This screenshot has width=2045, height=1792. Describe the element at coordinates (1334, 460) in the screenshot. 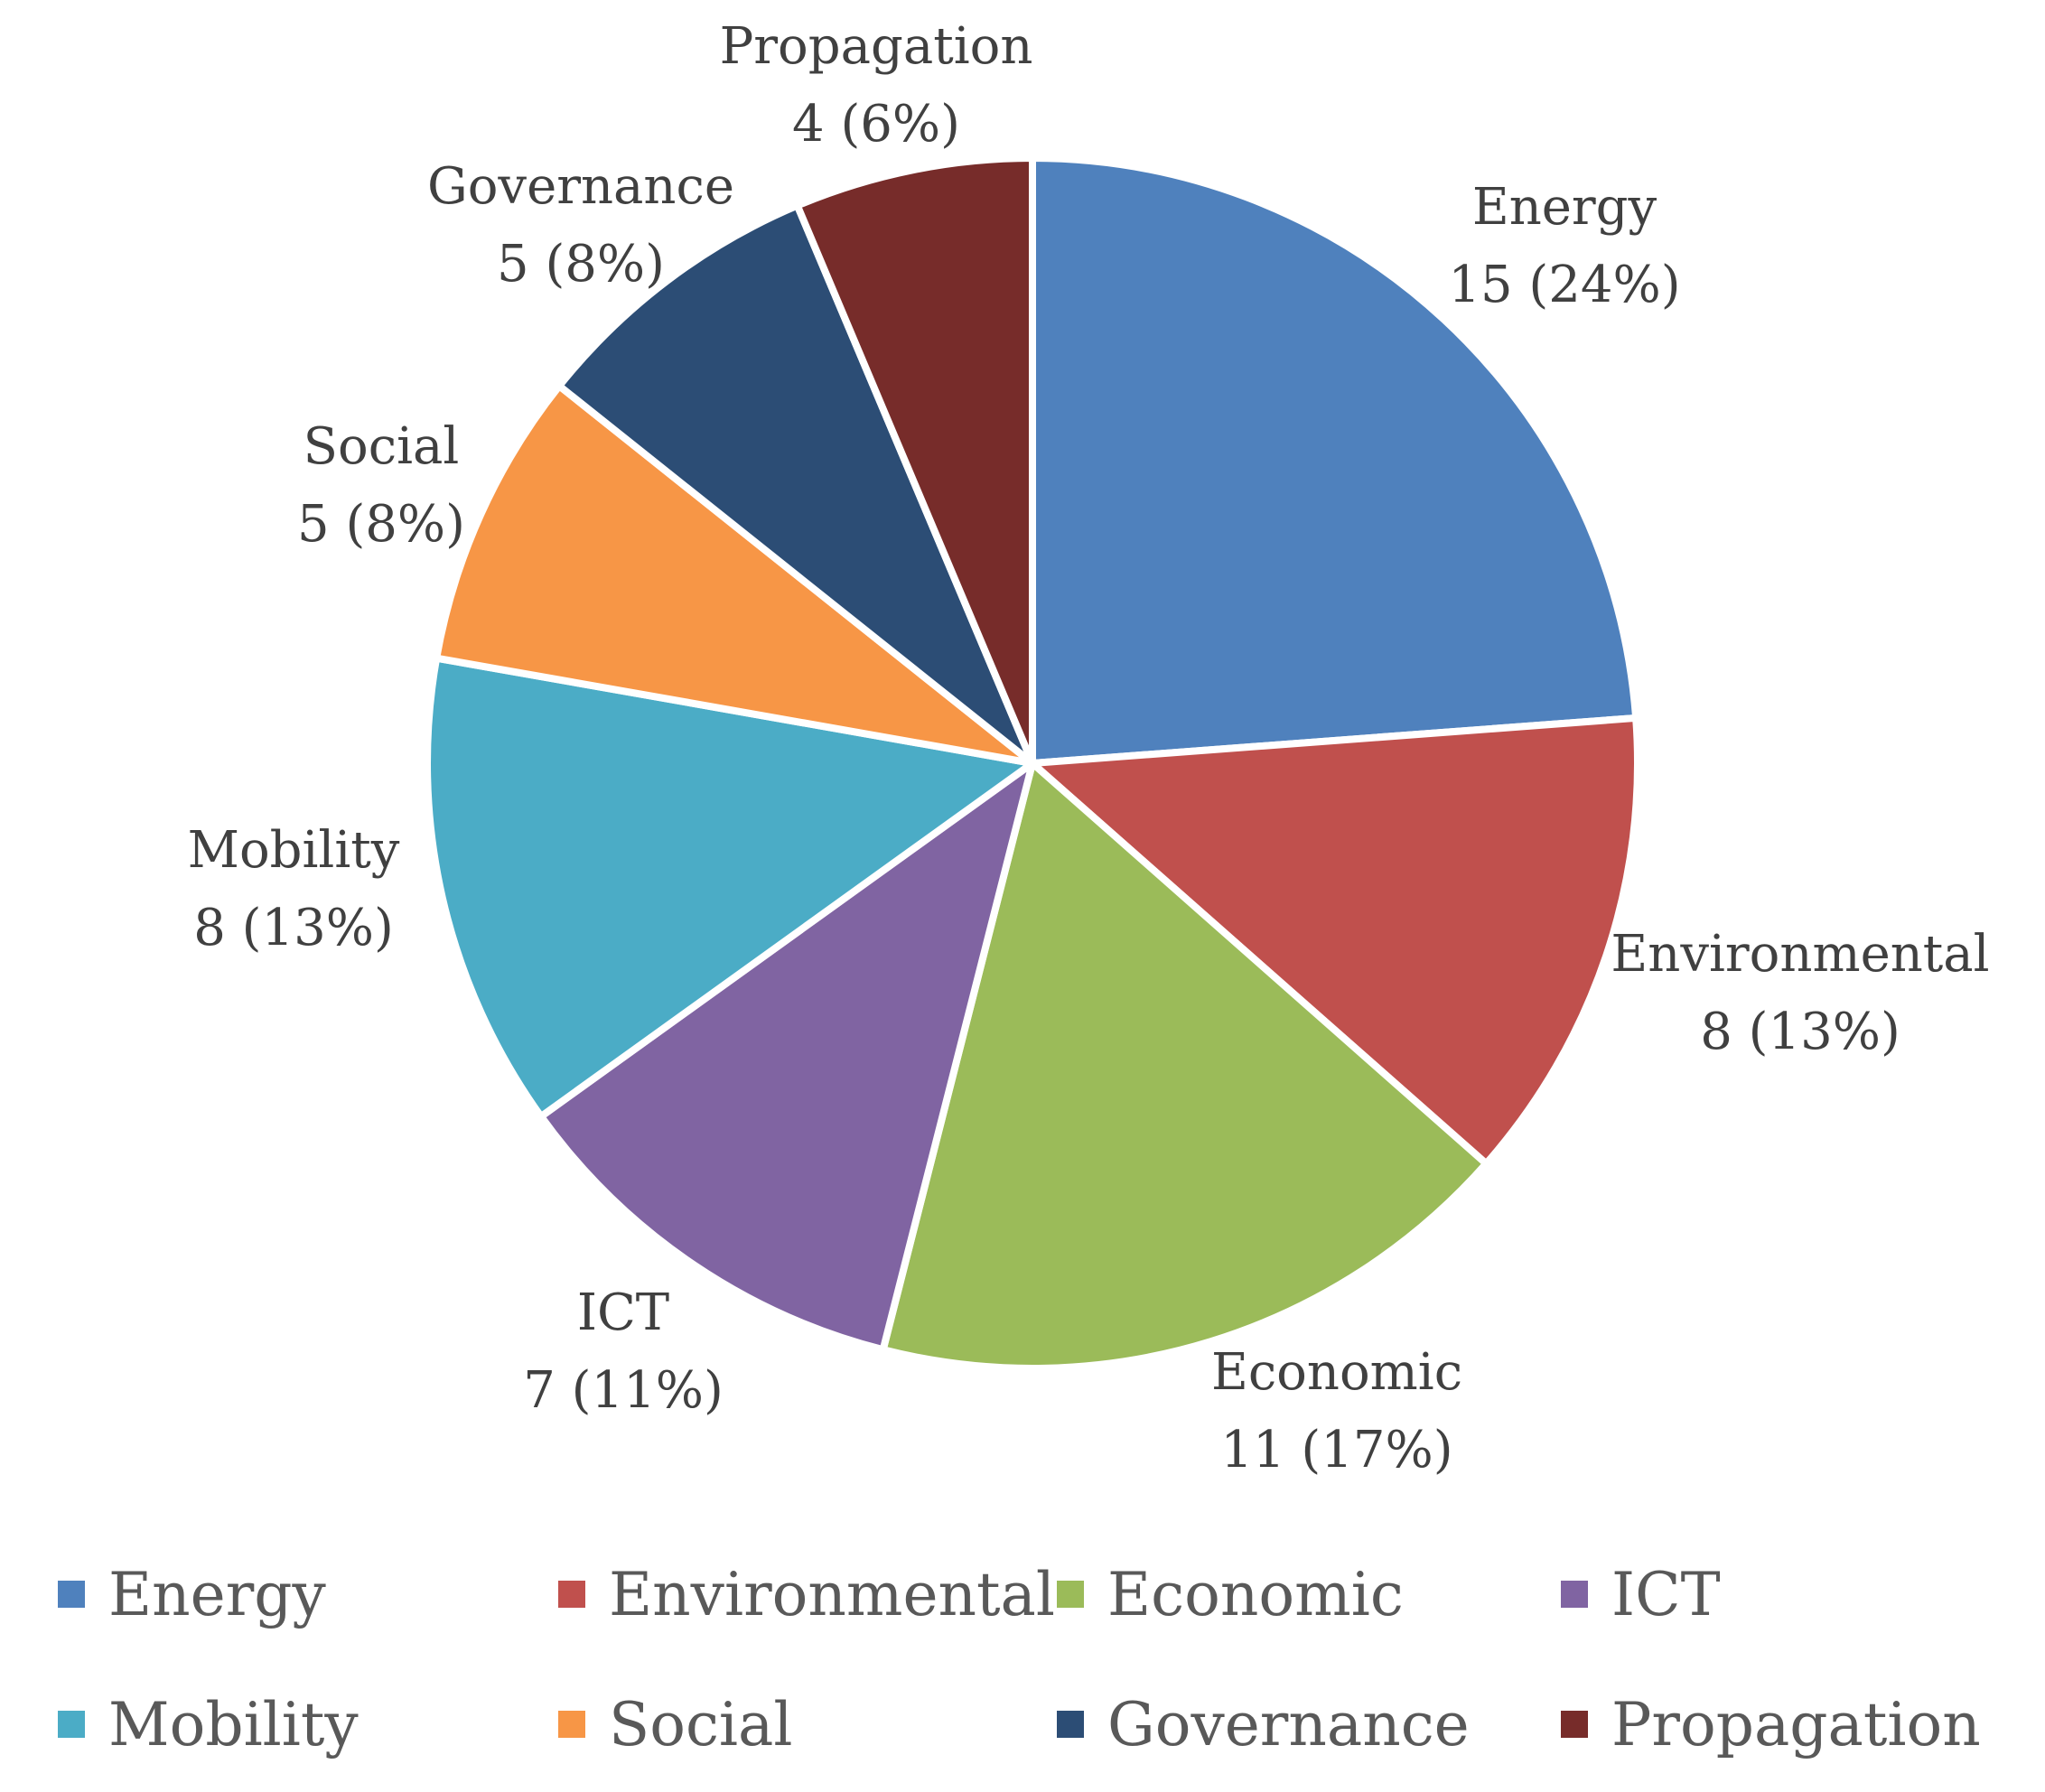

I see `pie-slice-energy` at that location.